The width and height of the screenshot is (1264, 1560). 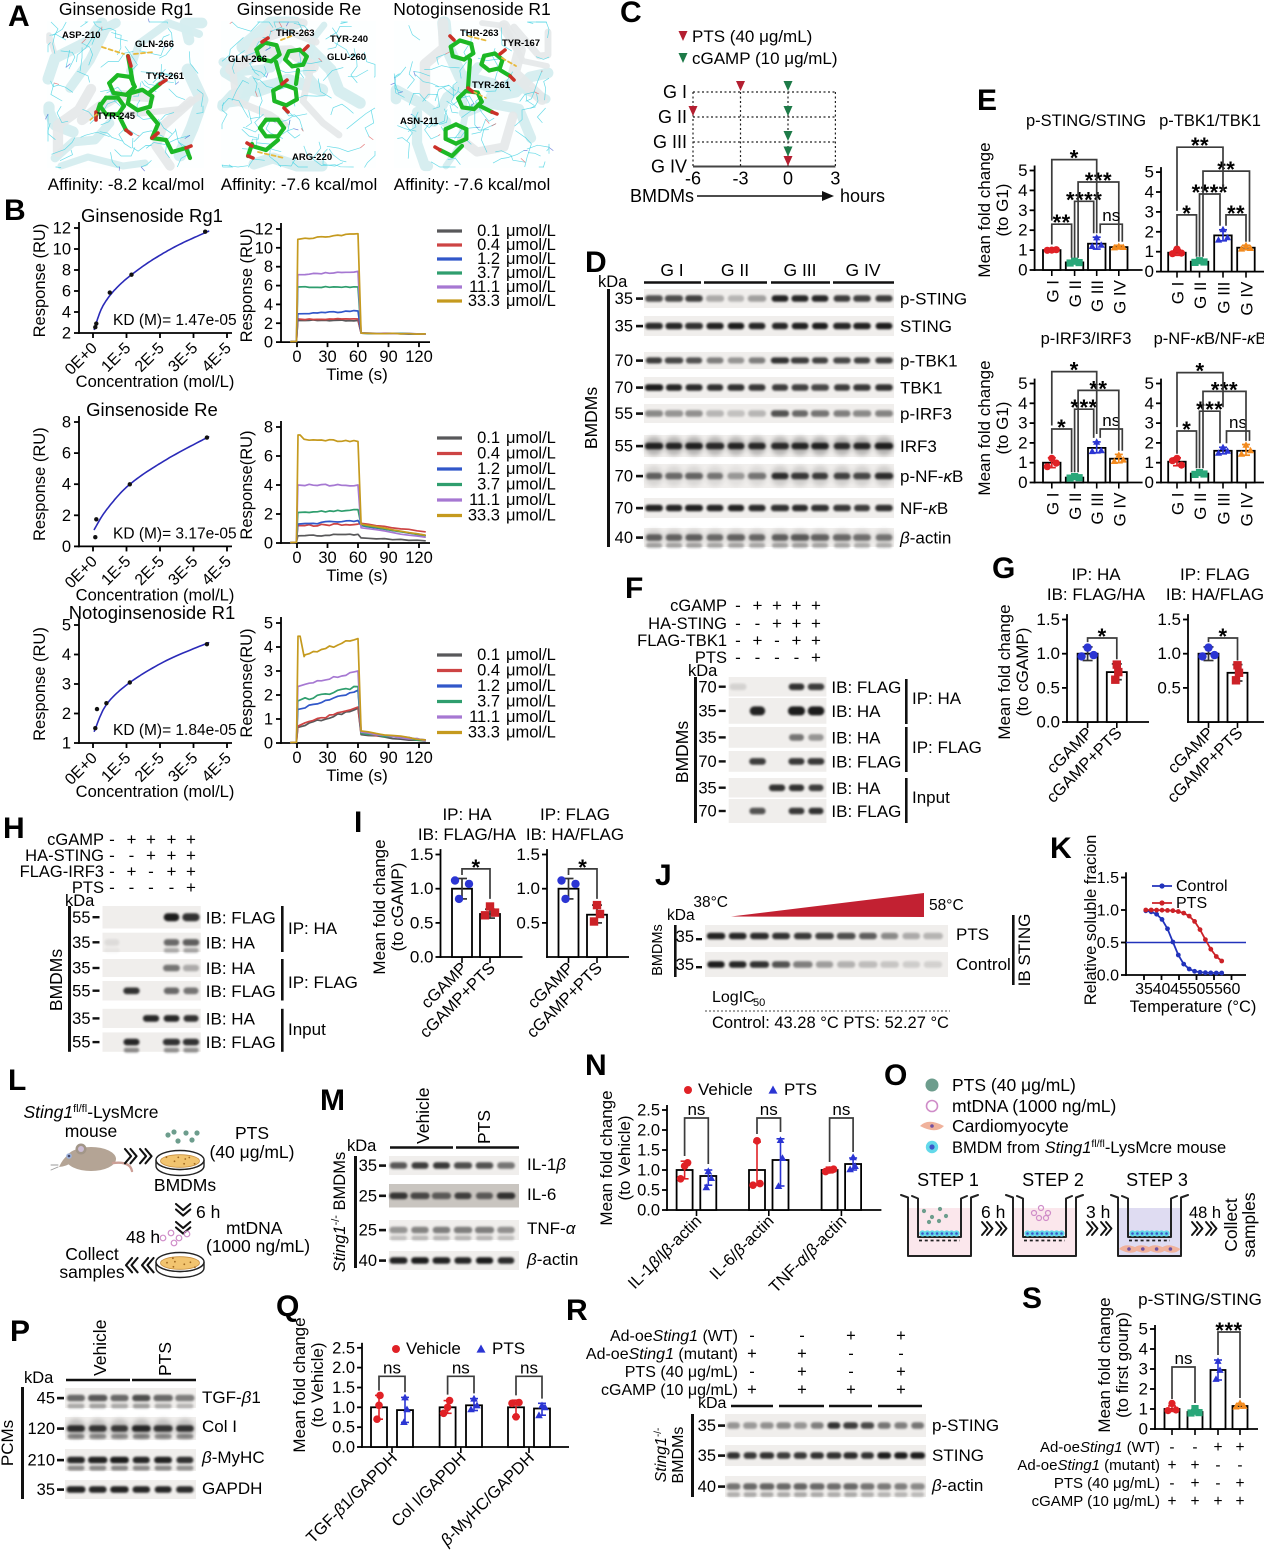 What do you see at coordinates (312, 157) in the screenshot?
I see `svg-text: ARG-220` at bounding box center [312, 157].